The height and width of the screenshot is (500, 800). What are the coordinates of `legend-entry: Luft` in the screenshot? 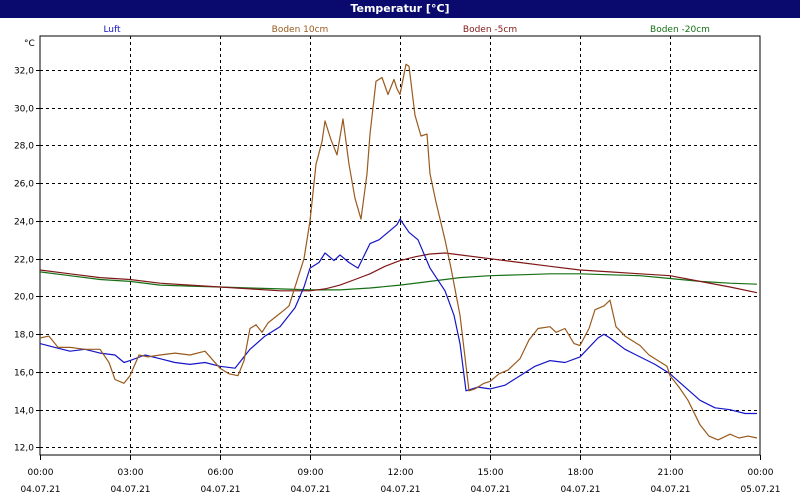 It's located at (112, 30).